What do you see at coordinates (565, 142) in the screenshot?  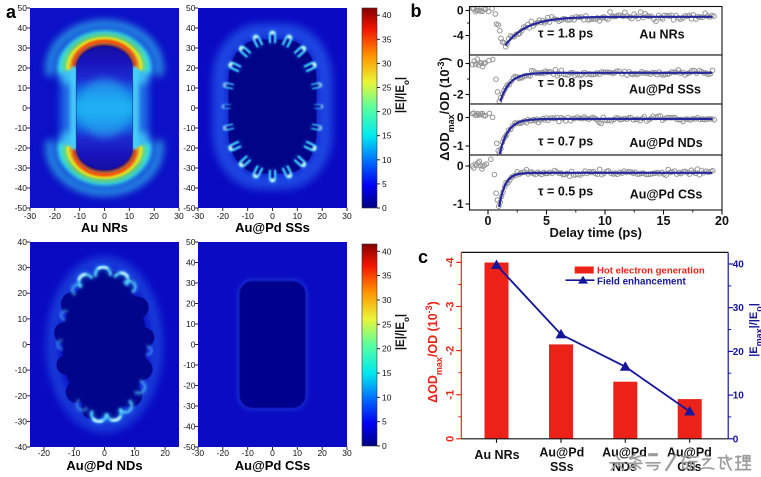 I see `svg-text: τ = 0.7 ps` at bounding box center [565, 142].